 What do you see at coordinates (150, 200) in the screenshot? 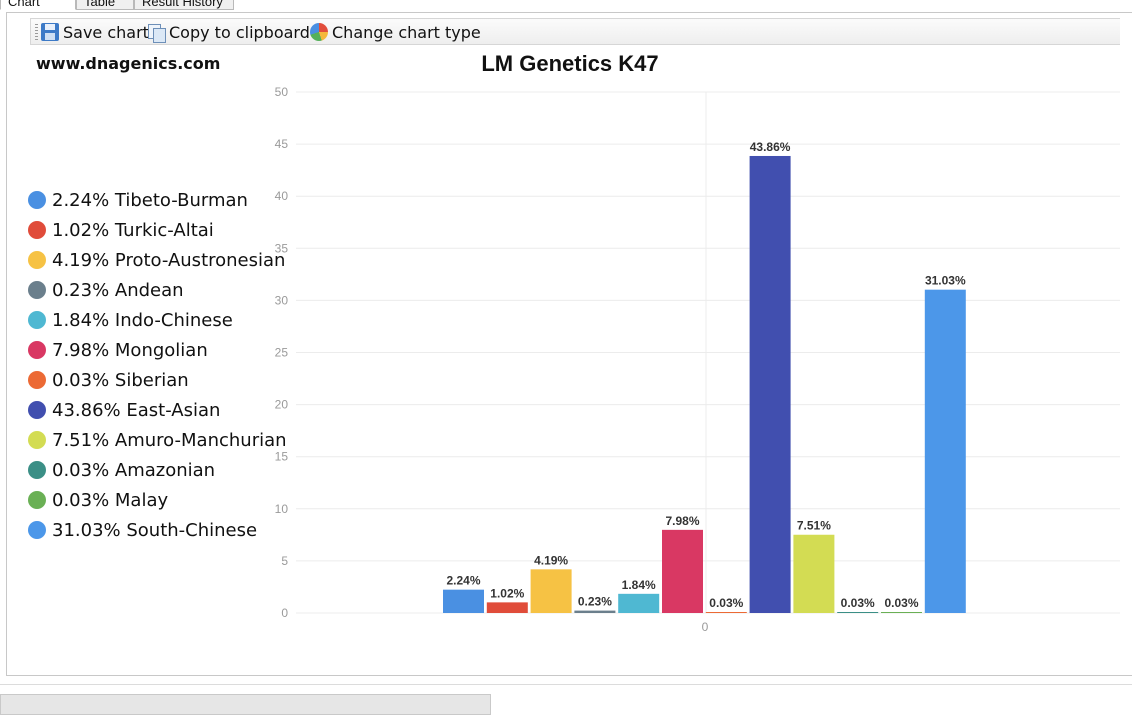
I see `legend-label: 2.24% Tibeto-Burman` at bounding box center [150, 200].